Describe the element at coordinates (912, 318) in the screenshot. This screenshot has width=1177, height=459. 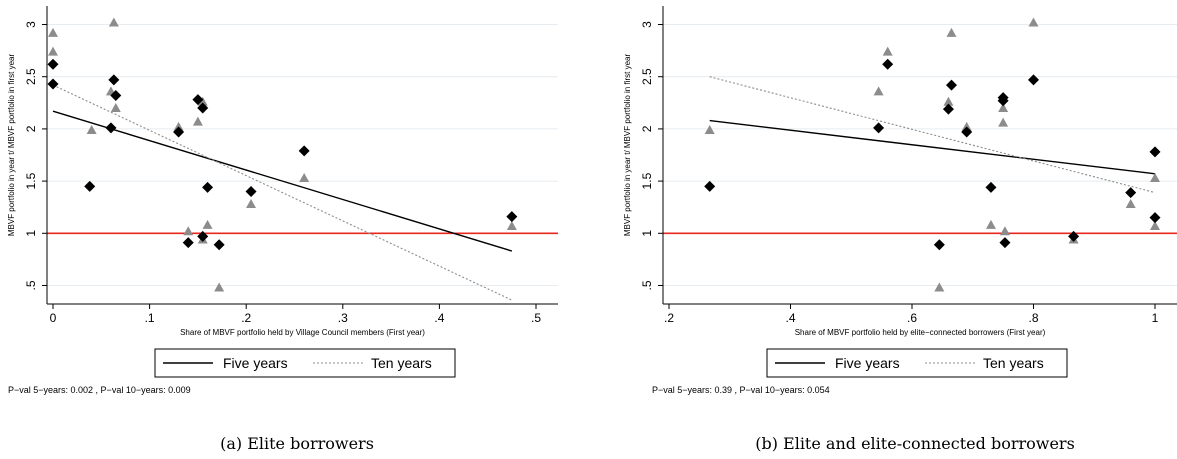
I see `x-tick-label: .6` at that location.